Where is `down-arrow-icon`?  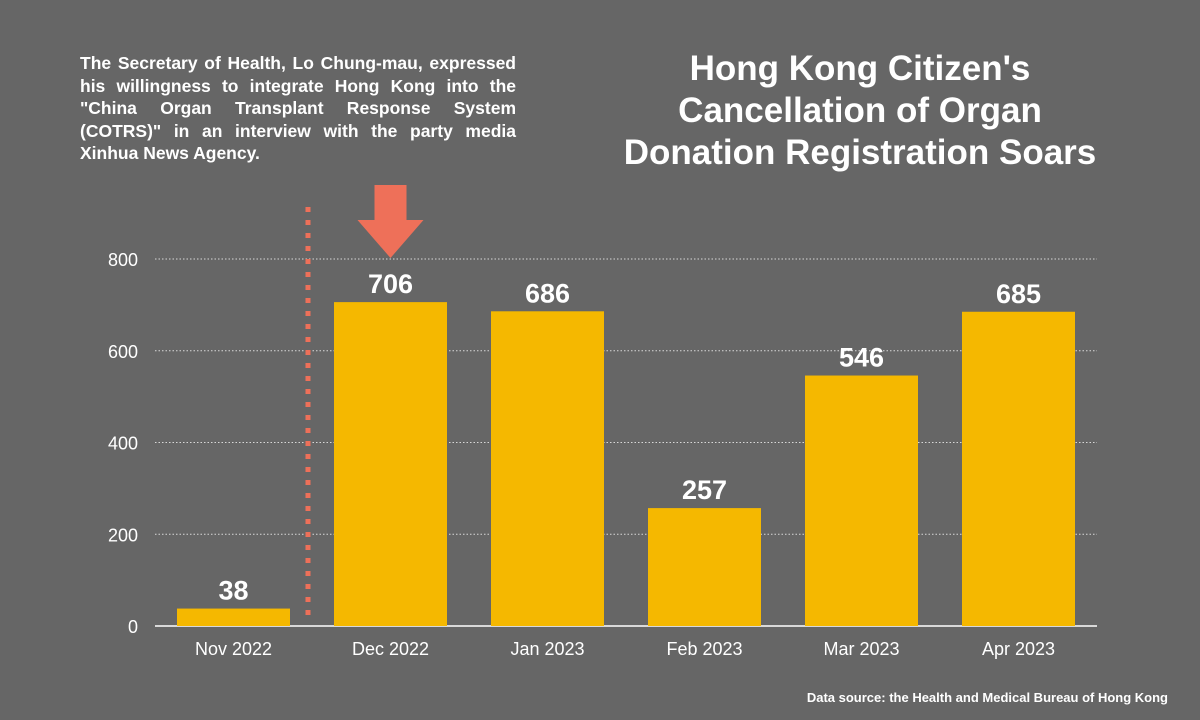 down-arrow-icon is located at coordinates (390, 221).